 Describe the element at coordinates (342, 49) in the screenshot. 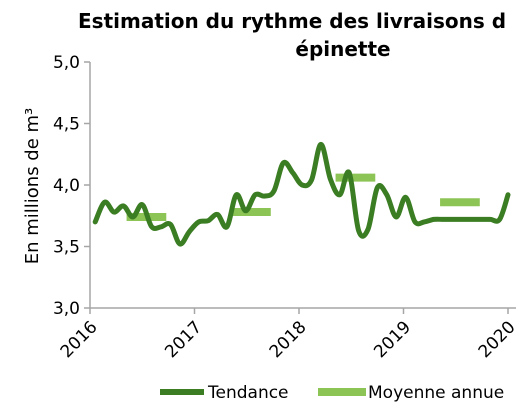

I see `chart-subtitle: épinette` at that location.